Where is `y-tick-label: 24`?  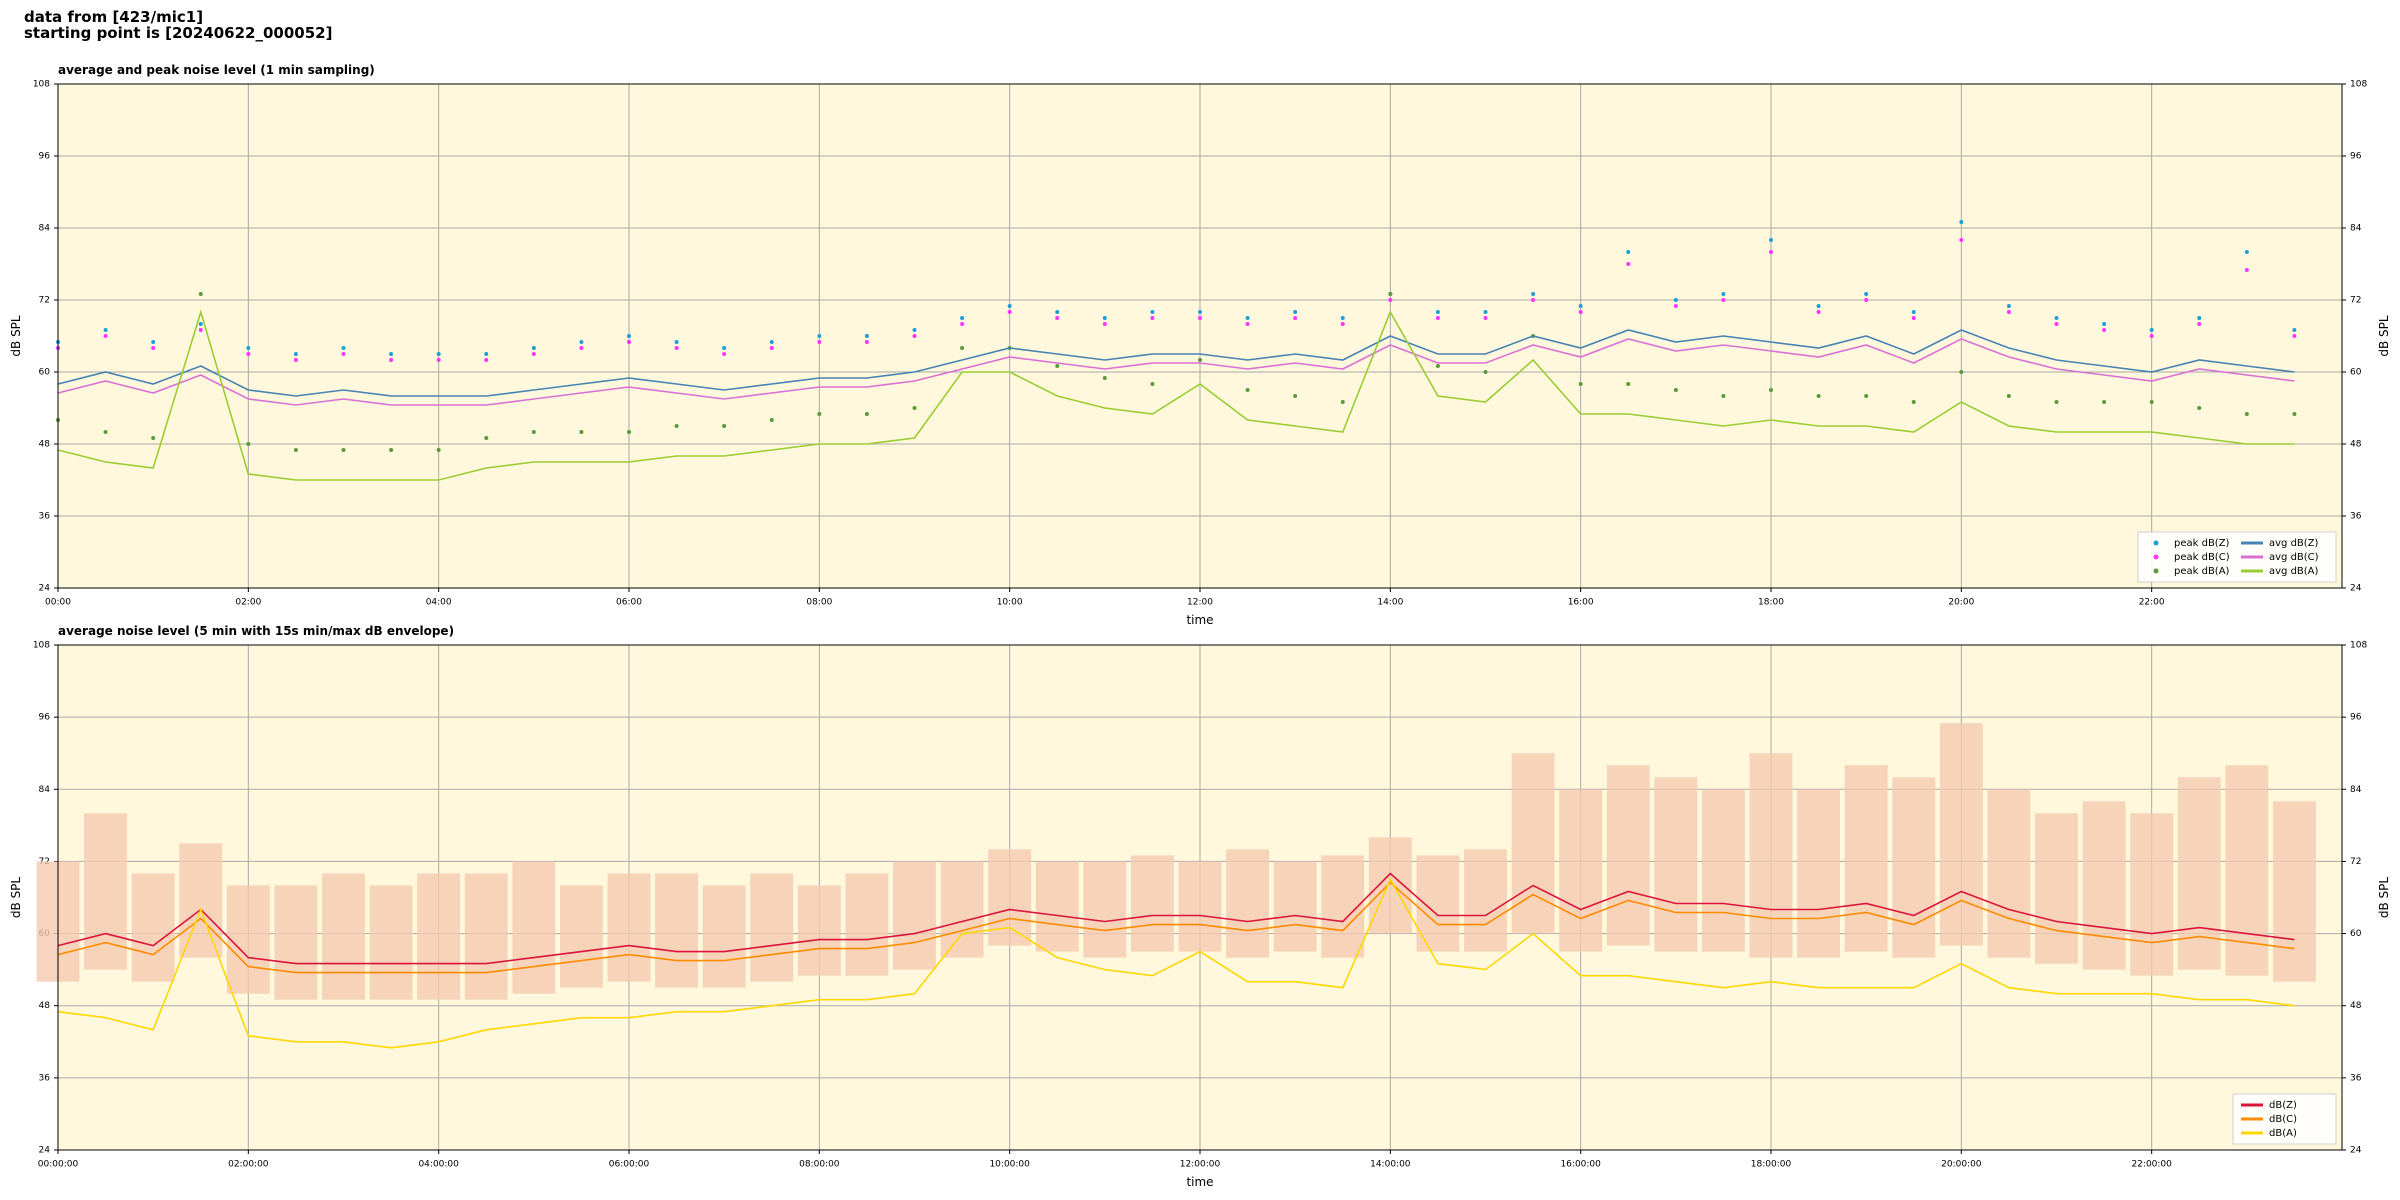 y-tick-label: 24 is located at coordinates (45, 589).